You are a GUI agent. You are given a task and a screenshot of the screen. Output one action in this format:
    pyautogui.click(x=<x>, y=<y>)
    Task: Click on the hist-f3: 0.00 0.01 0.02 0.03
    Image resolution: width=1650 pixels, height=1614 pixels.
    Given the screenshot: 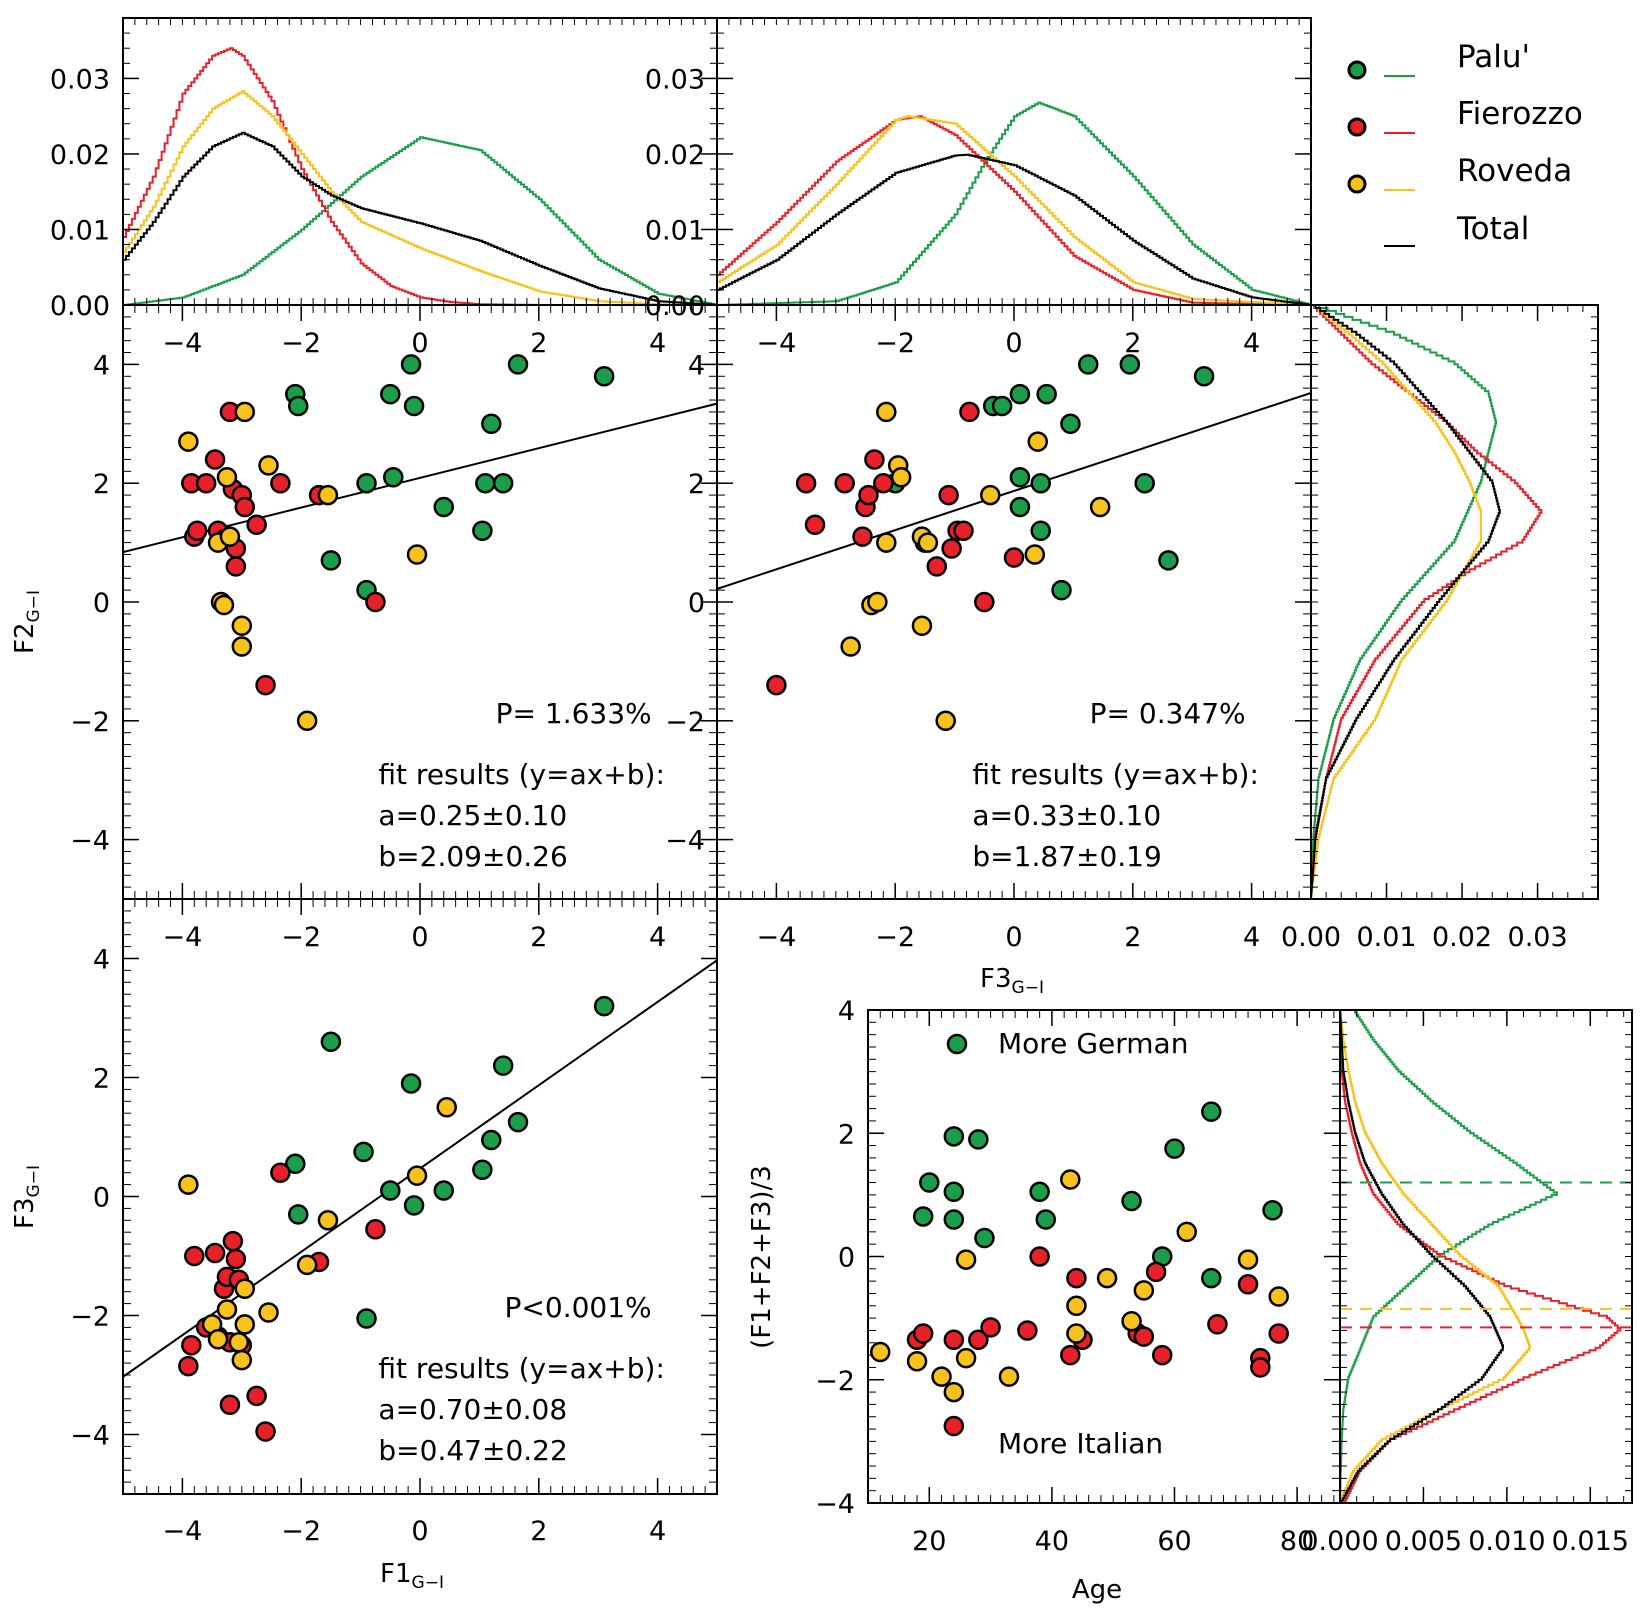 What is the action you would take?
    pyautogui.click(x=978, y=169)
    